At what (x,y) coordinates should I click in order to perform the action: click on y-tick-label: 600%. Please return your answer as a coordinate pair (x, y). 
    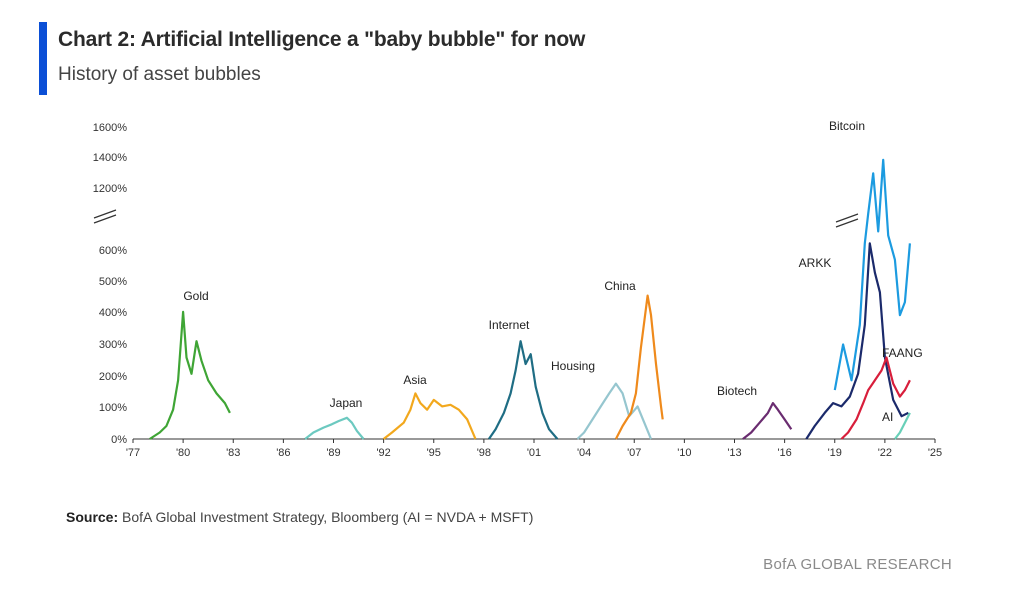
    Looking at the image, I should click on (113, 251).